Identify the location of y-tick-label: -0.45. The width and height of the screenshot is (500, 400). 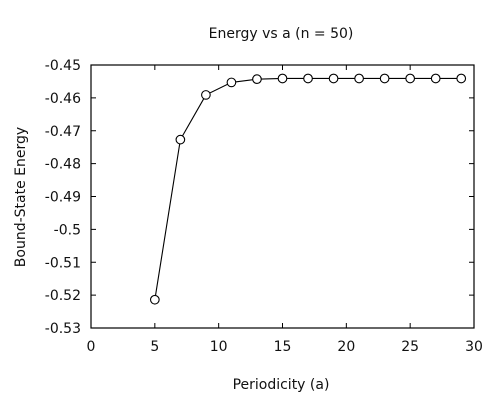
(63, 66).